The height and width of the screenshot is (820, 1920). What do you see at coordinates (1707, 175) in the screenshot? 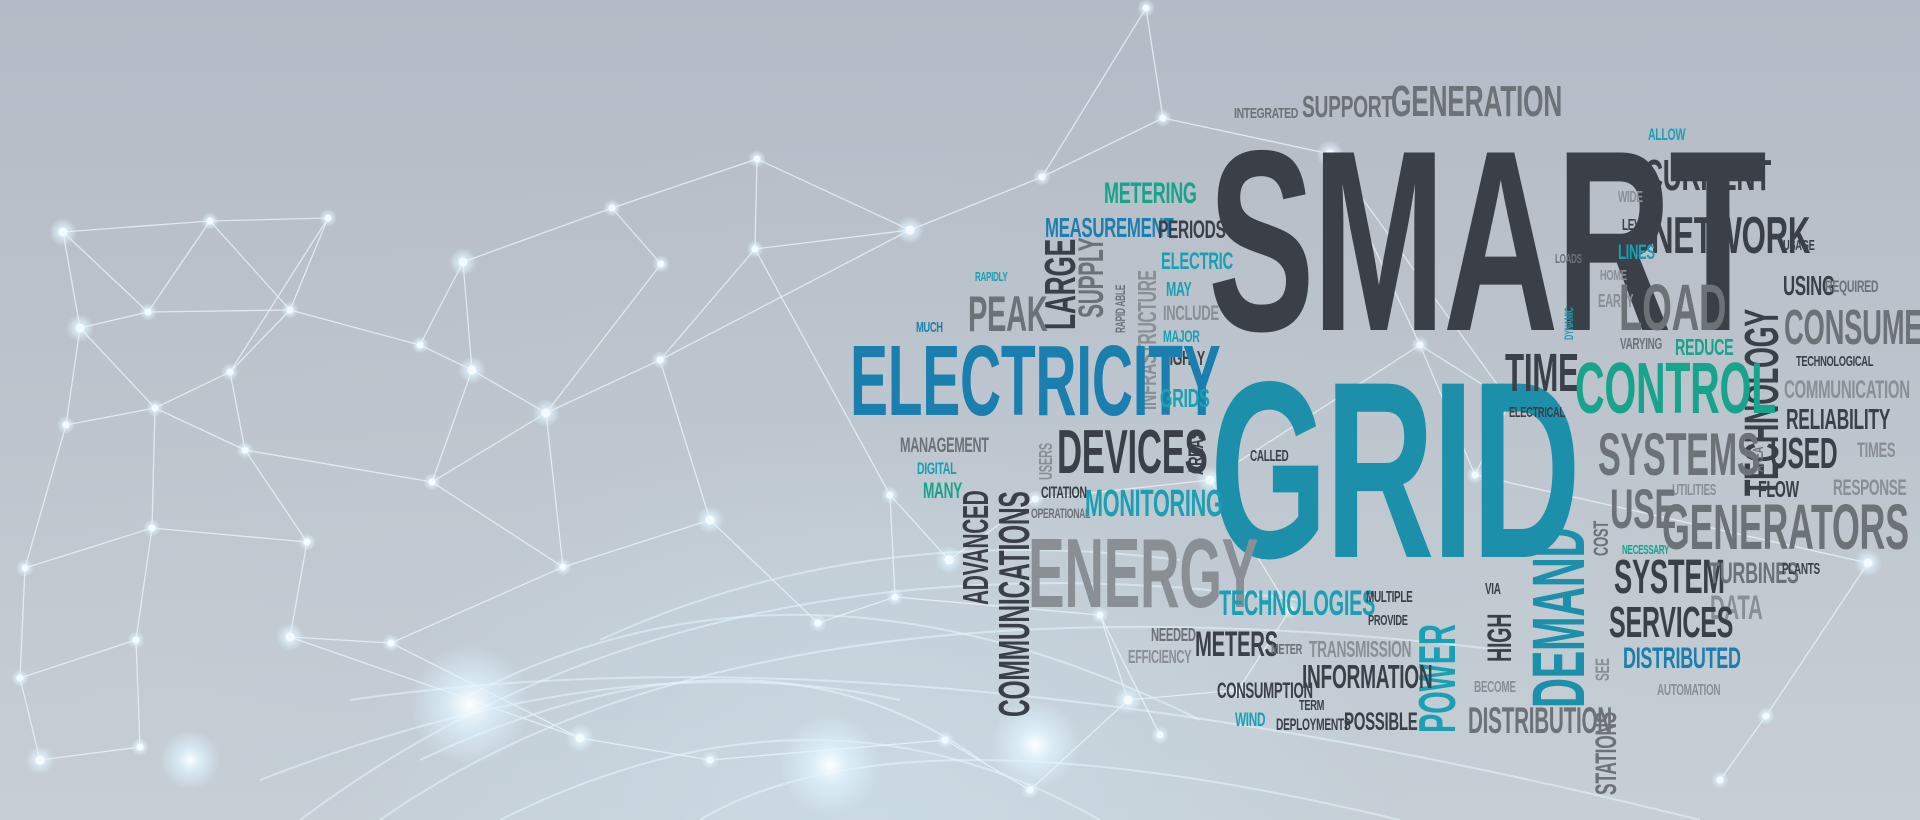
I see `word-current: CURRENT` at bounding box center [1707, 175].